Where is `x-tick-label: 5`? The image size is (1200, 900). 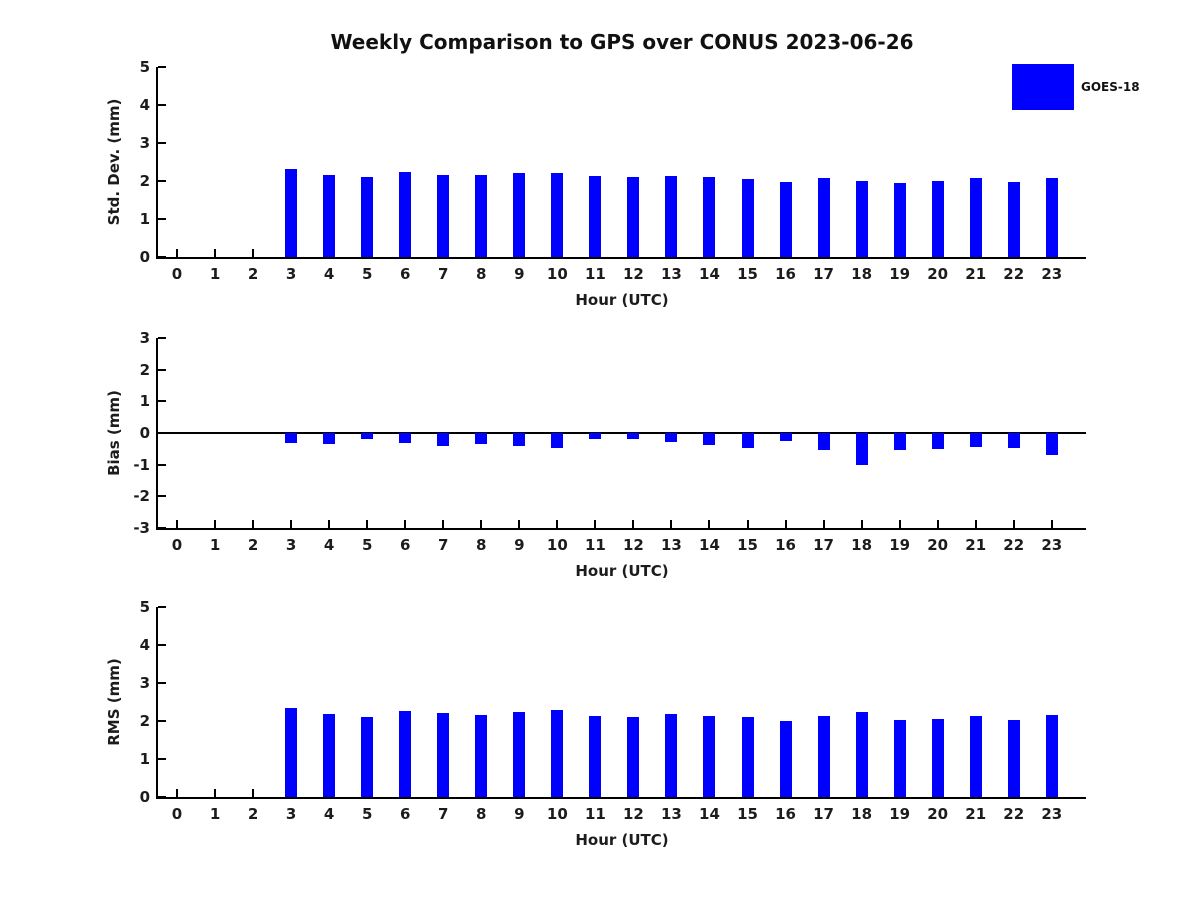 x-tick-label: 5 is located at coordinates (367, 545).